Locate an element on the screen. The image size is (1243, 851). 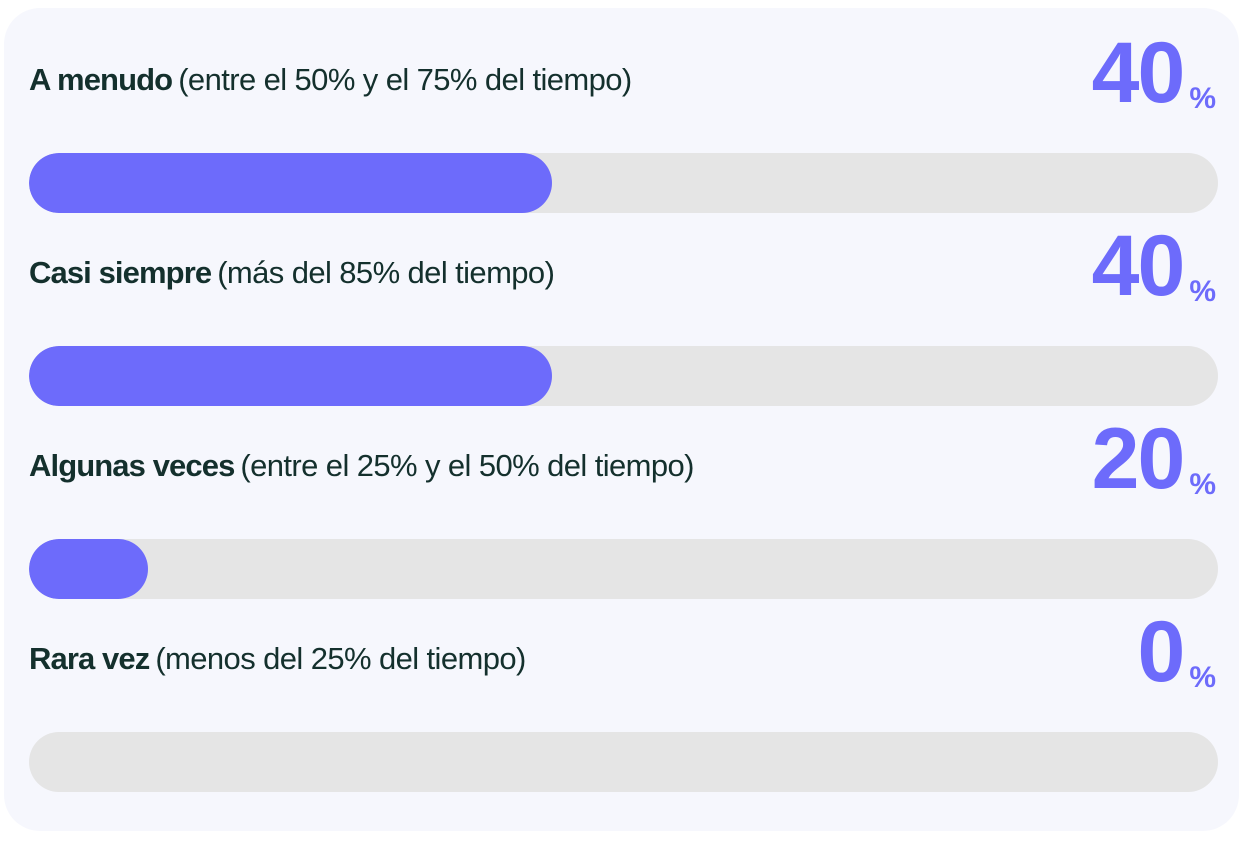
bar-category-detail: (más del 85% del tiempo) is located at coordinates (386, 272).